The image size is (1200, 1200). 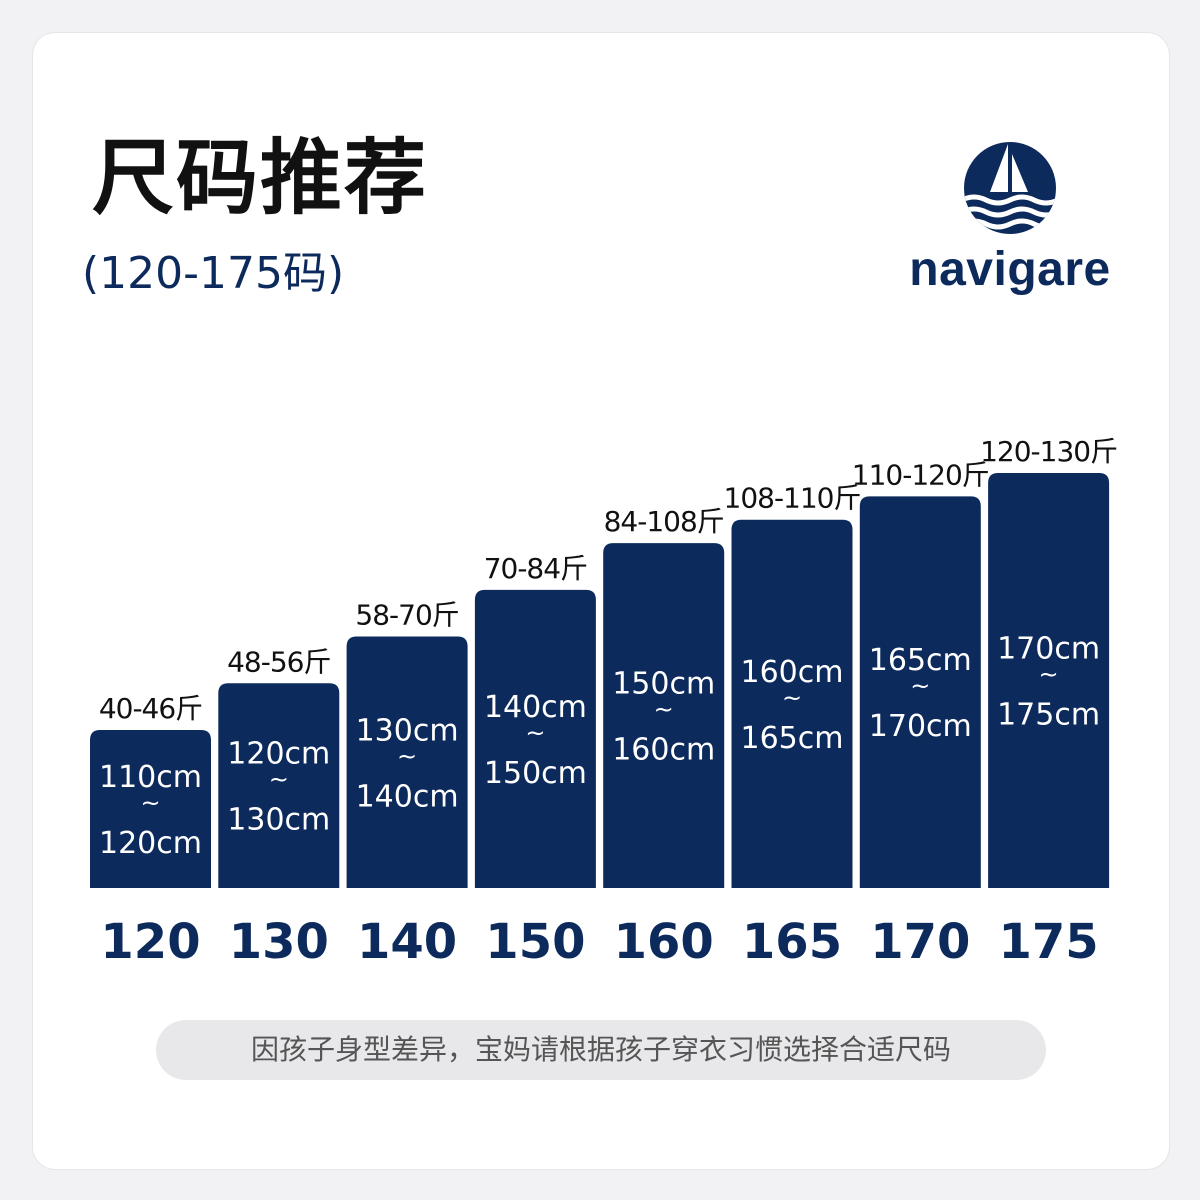 I want to click on weight-label: 110-120斤, so click(x=920, y=474).